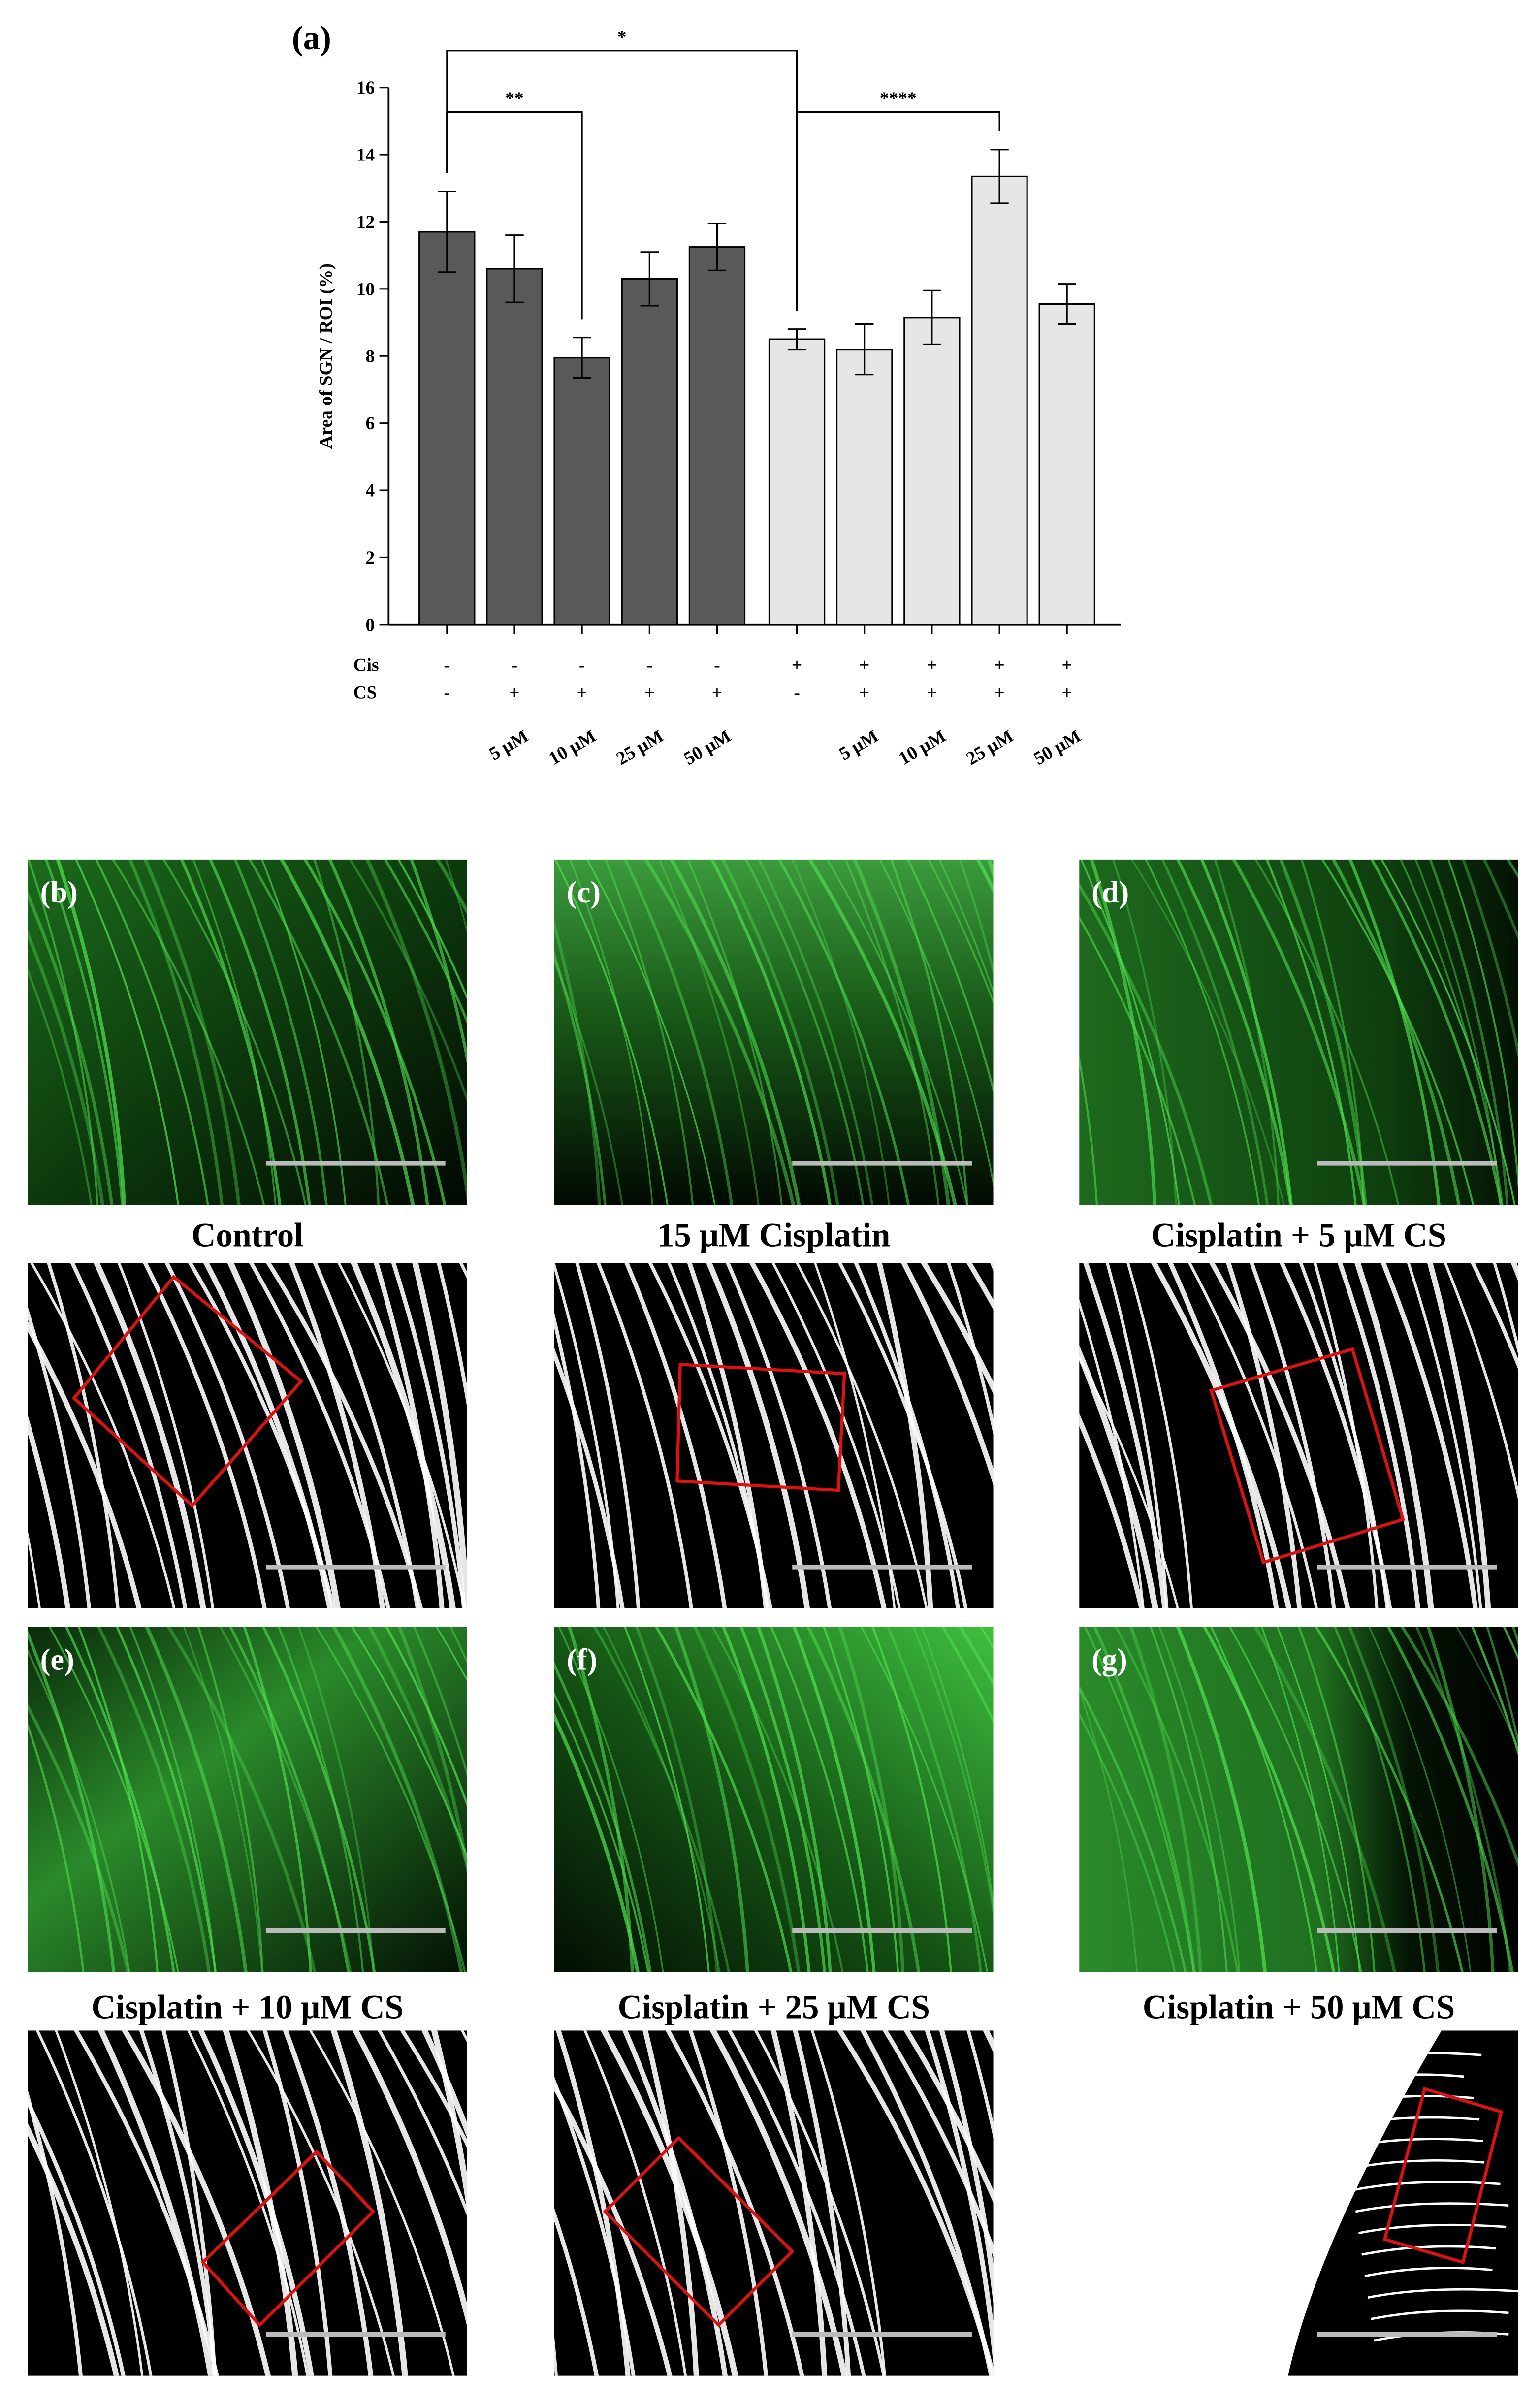 The width and height of the screenshot is (1540, 2405). I want to click on significance-label: *, so click(622, 37).